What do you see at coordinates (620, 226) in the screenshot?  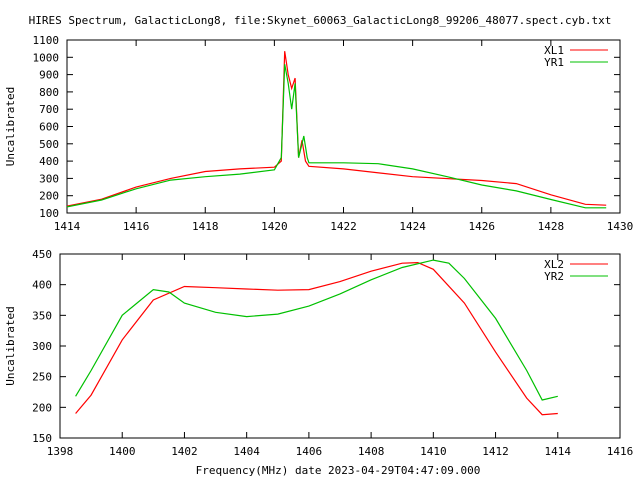 I see `x-tick-label: 1430` at bounding box center [620, 226].